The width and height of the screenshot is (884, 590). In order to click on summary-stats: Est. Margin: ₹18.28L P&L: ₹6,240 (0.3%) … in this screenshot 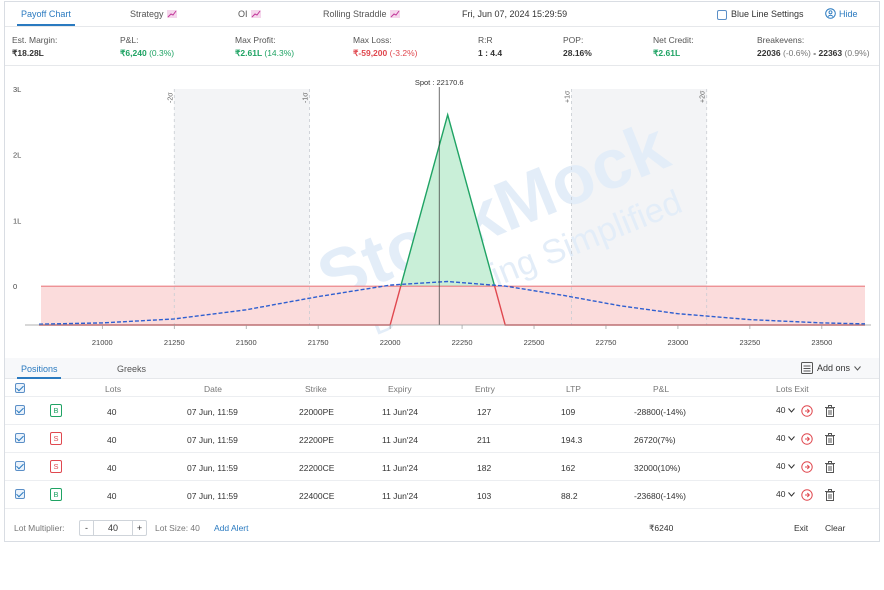, I will do `click(442, 47)`.